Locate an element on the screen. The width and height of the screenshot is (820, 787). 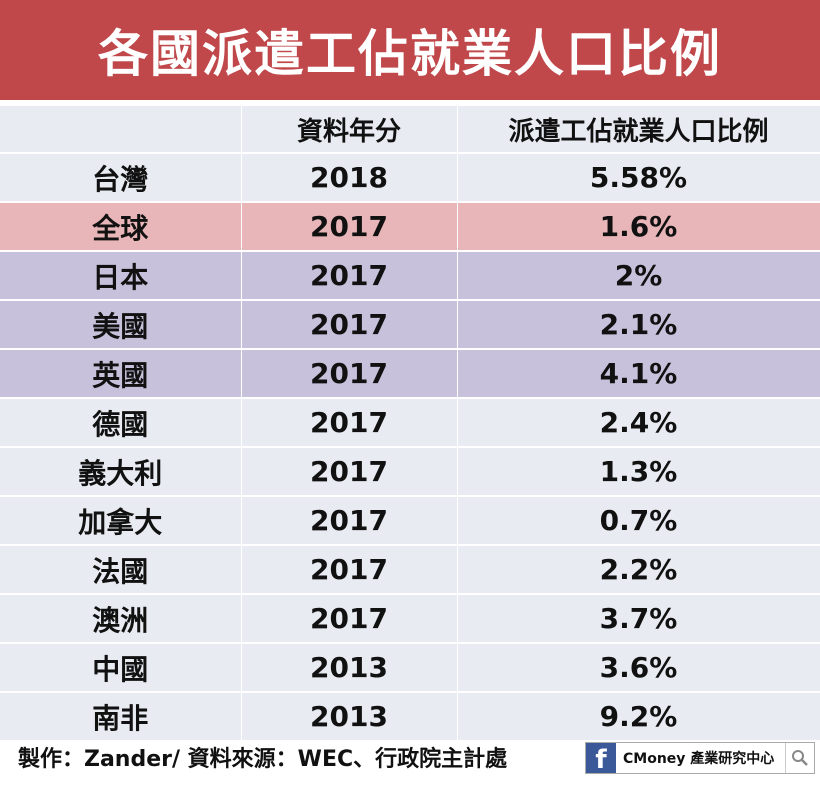
cell-country: 法國 is located at coordinates (121, 570).